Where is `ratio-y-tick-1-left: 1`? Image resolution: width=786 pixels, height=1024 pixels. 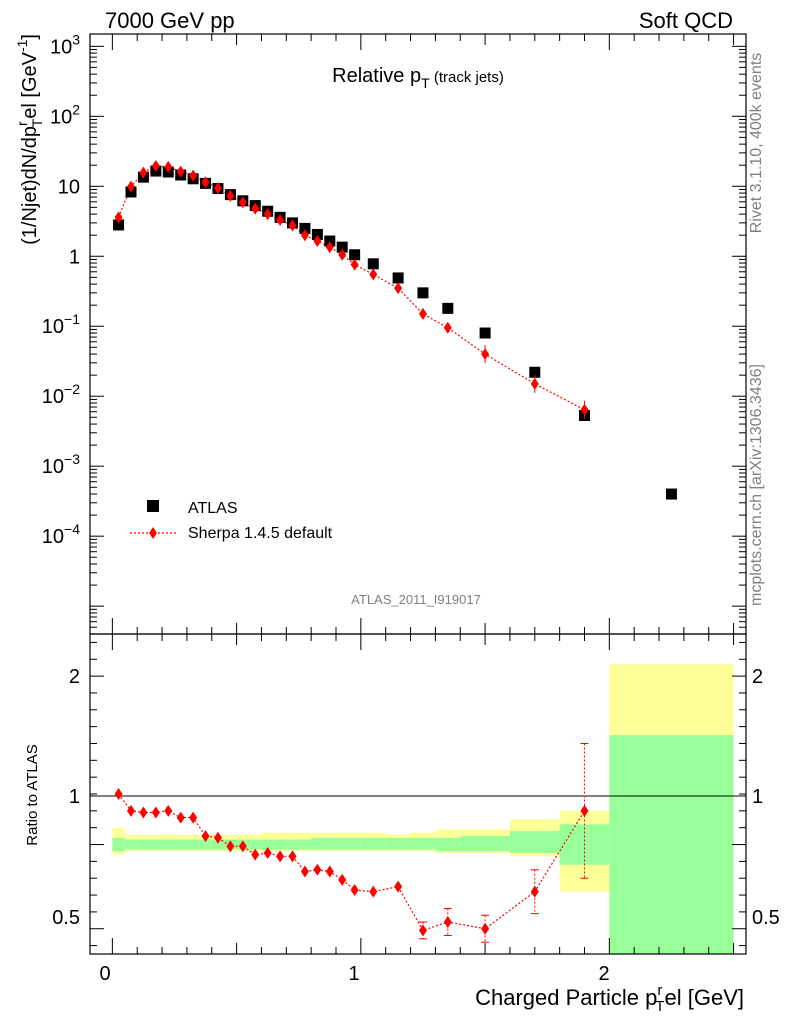 ratio-y-tick-1-left: 1 is located at coordinates (74, 797).